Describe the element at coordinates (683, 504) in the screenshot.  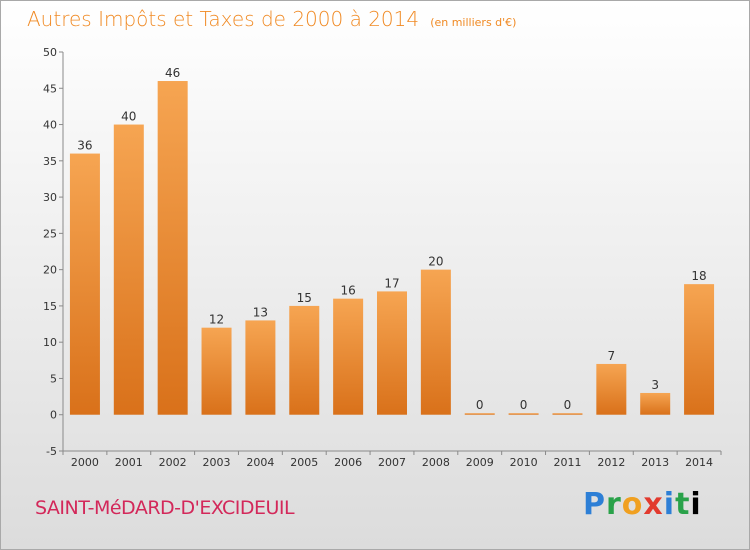
I see `logo-letter: t` at that location.